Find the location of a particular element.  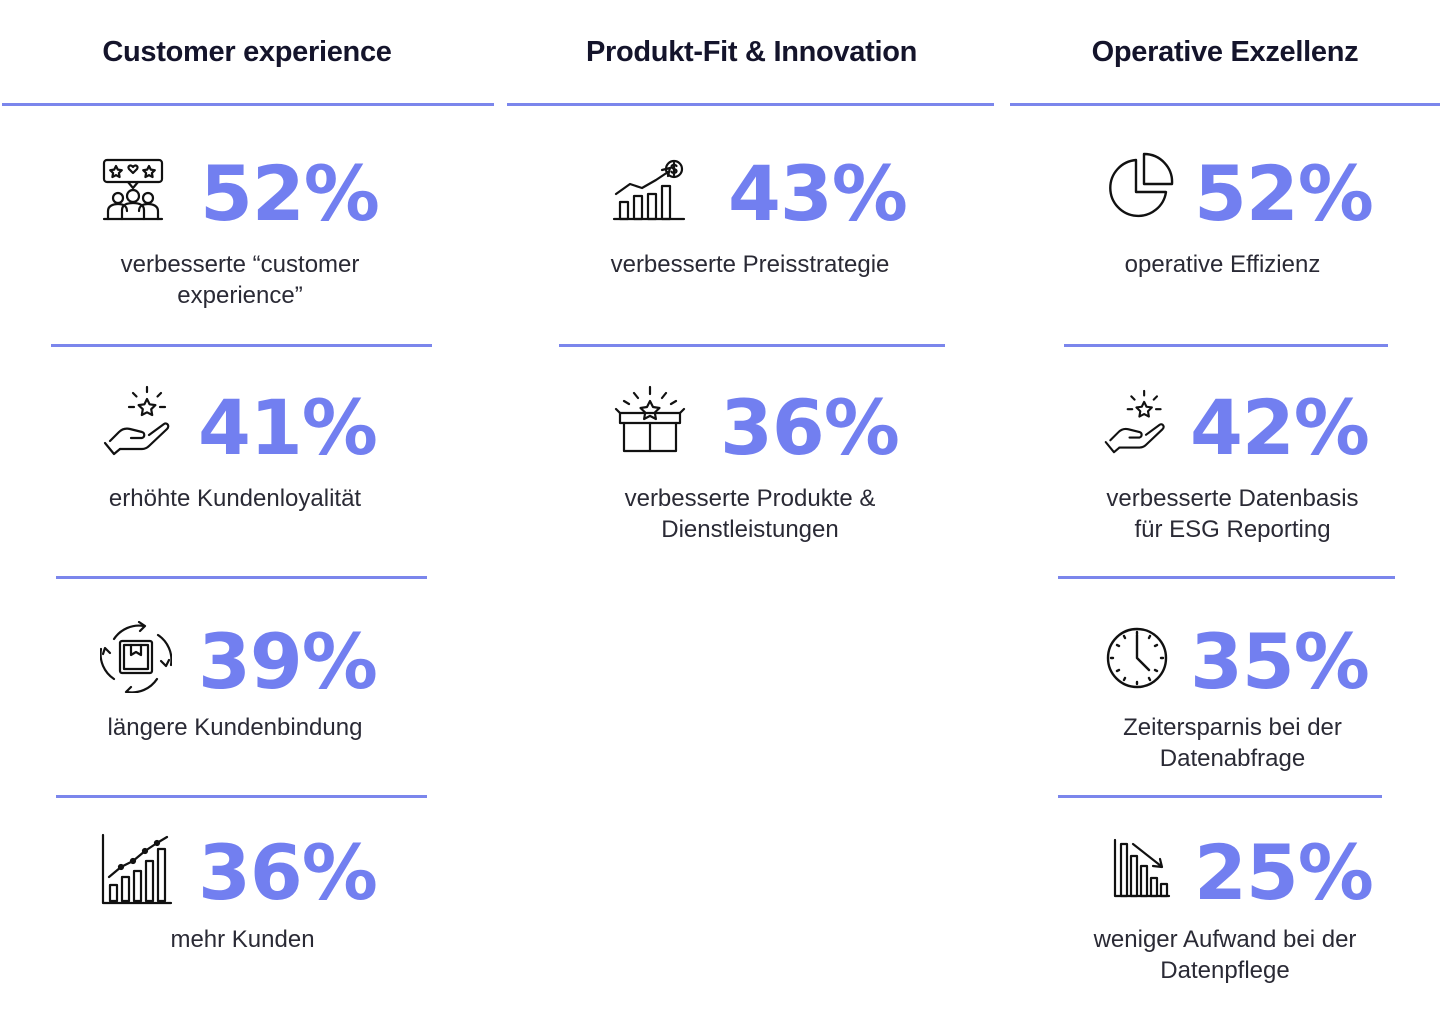

stat-label: verbesserte Datenbasis für ESG Reporting is located at coordinates (1232, 514).